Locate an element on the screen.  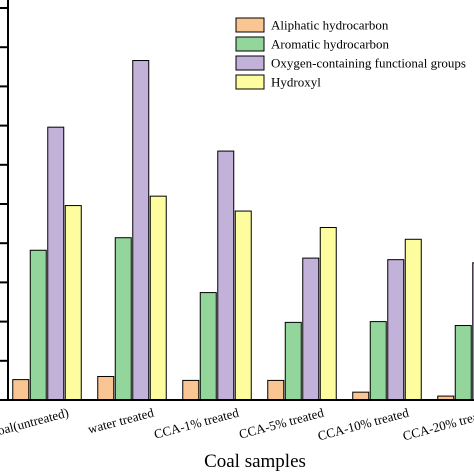
x-tick-label: Raw coal(untreated) is located at coordinates (35, 426).